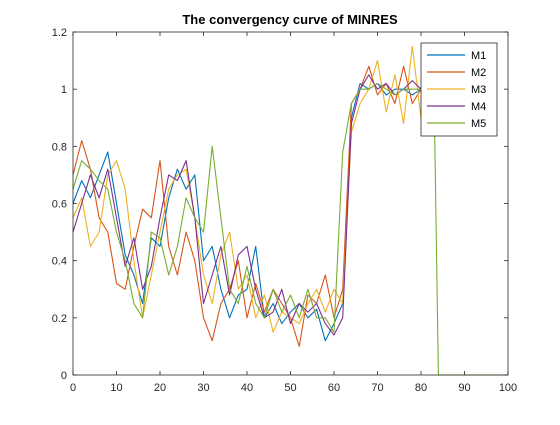 The height and width of the screenshot is (425, 560). I want to click on legend-label-m1: M1, so click(478, 56).